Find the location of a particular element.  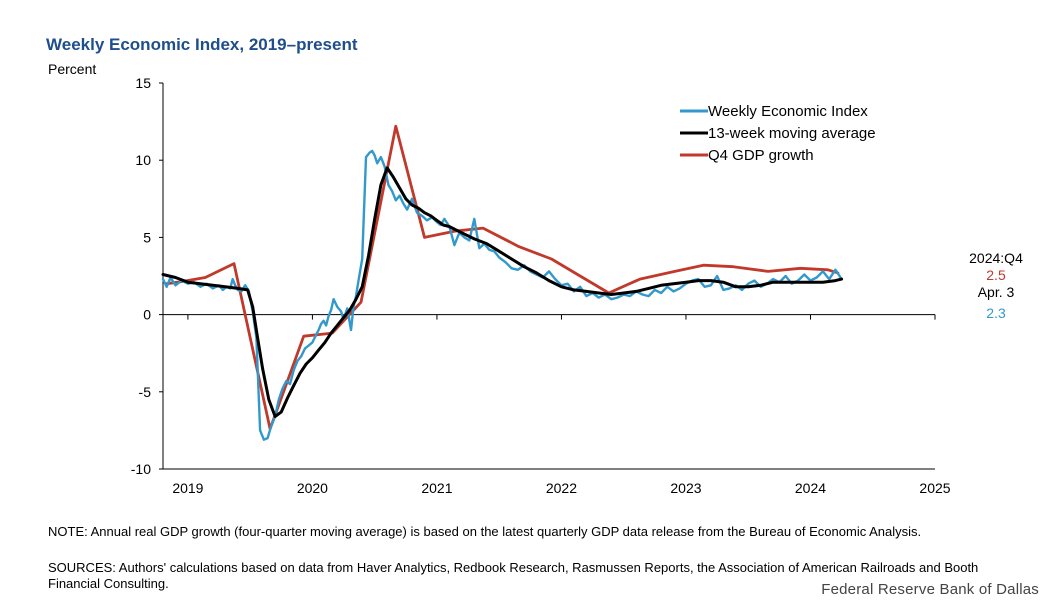

x-tick-label: 2022 is located at coordinates (561, 488).